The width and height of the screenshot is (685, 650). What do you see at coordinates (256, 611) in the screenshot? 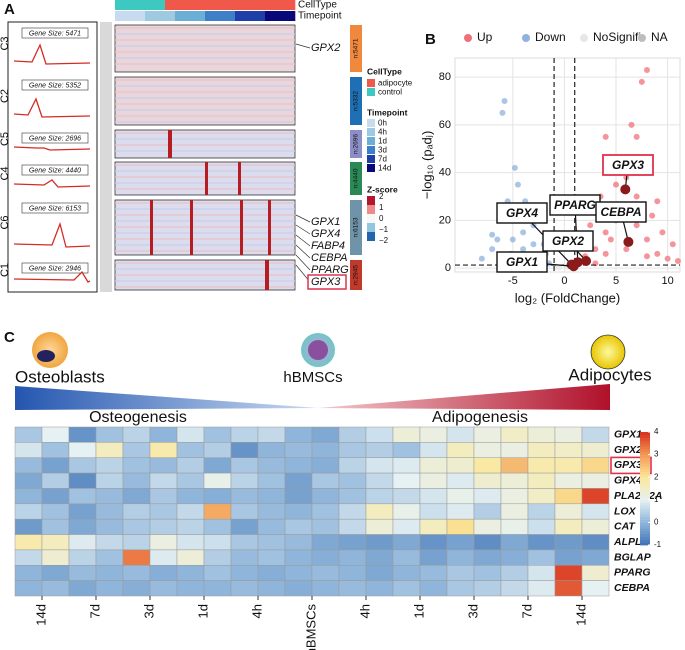
I see `x-tick-label: 4h` at bounding box center [256, 611].